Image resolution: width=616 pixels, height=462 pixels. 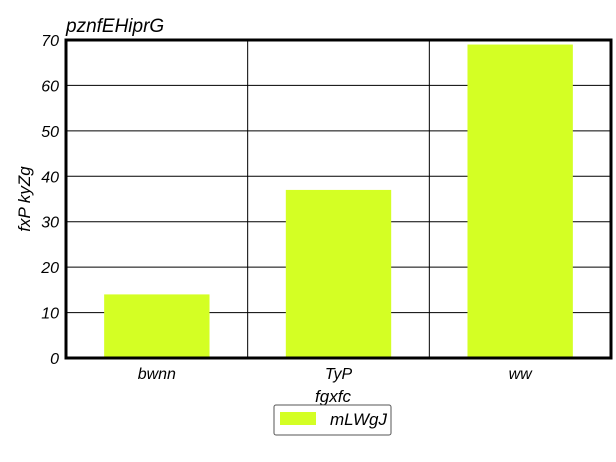 I want to click on bar-bwnn, so click(x=157, y=326).